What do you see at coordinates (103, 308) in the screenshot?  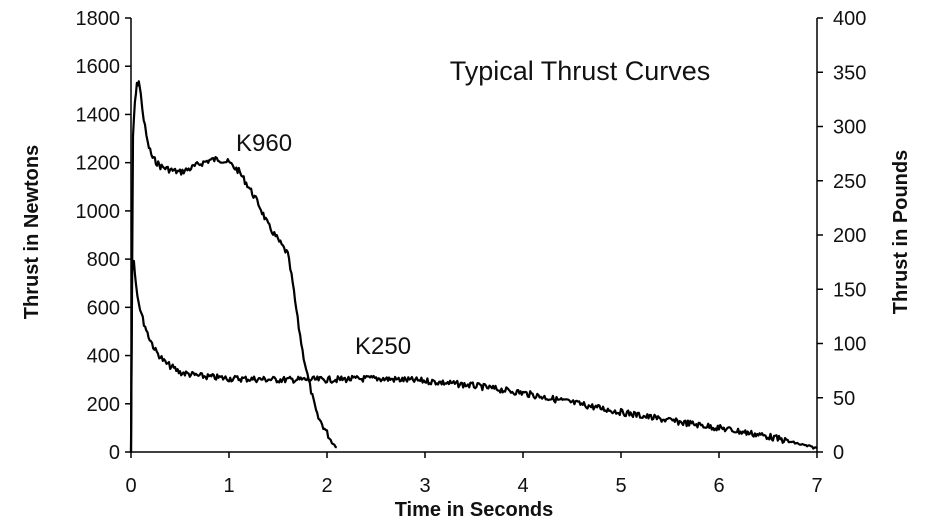 I see `left-y-tick-label: 600` at bounding box center [103, 308].